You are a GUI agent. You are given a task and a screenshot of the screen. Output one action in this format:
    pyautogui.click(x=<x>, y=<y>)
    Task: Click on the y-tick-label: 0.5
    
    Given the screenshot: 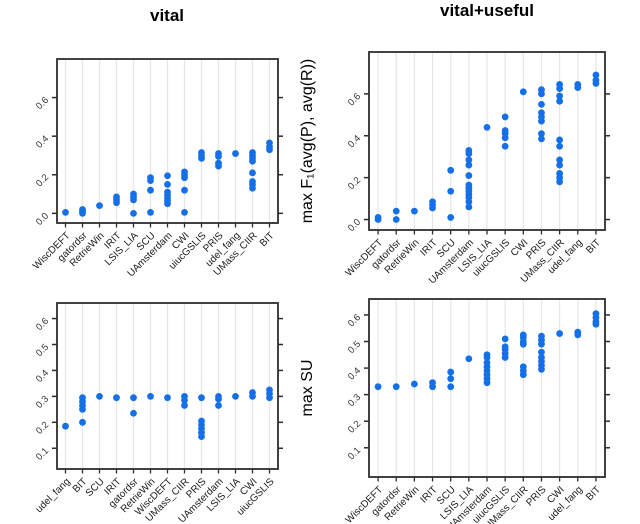 What is the action you would take?
    pyautogui.click(x=354, y=347)
    